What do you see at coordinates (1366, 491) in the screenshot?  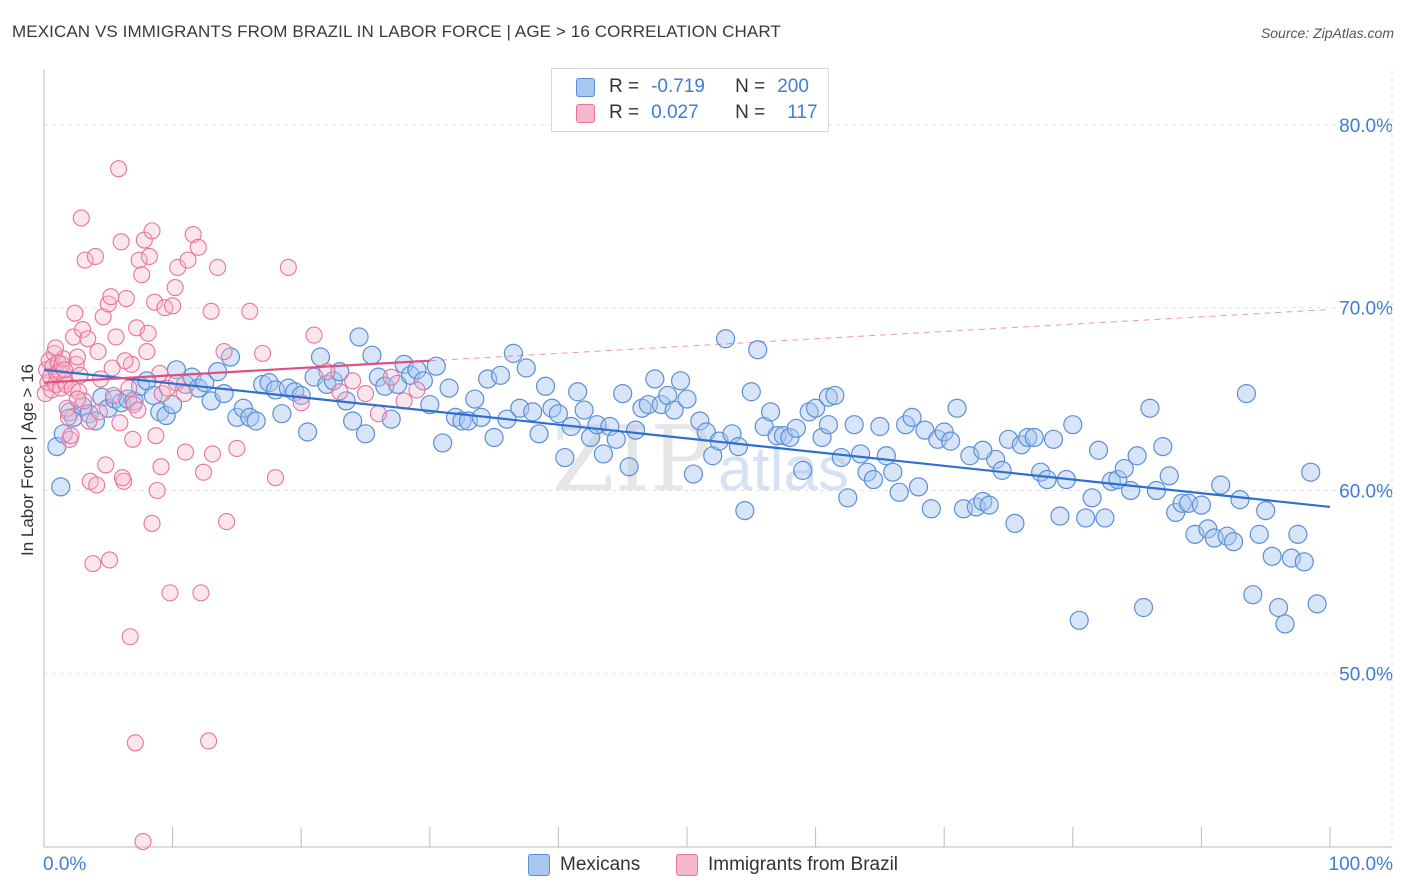 I see `y-tick-label: 60.0%` at bounding box center [1366, 491].